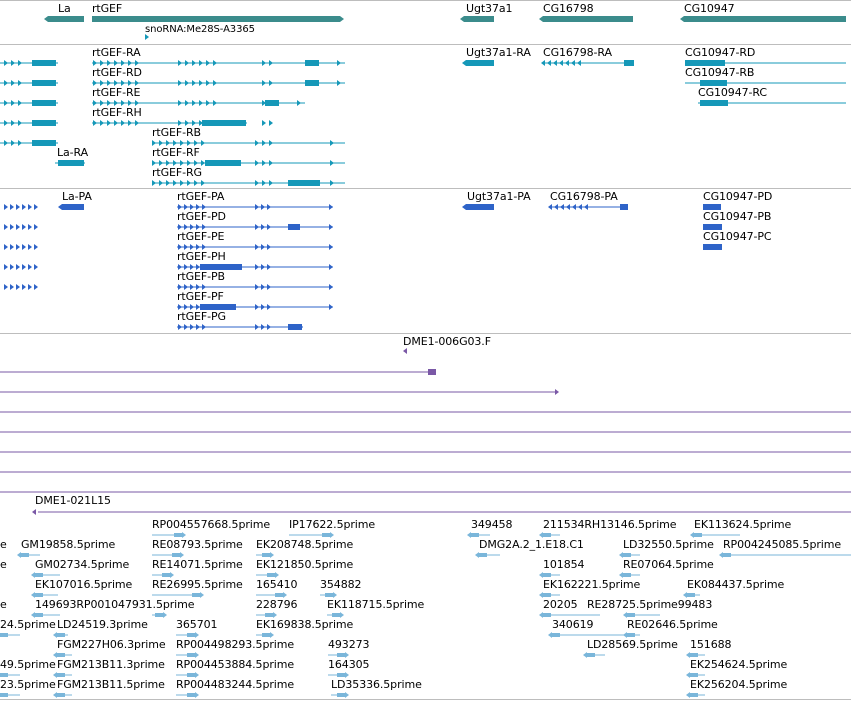  What do you see at coordinates (737, 236) in the screenshot?
I see `protein-label: CG10947-PC` at bounding box center [737, 236].